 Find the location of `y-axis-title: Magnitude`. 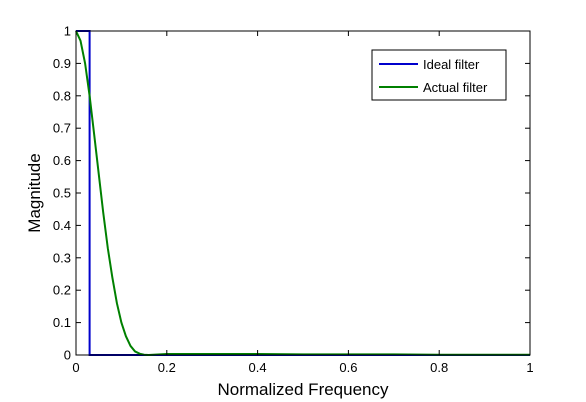

y-axis-title: Magnitude is located at coordinates (34, 192).